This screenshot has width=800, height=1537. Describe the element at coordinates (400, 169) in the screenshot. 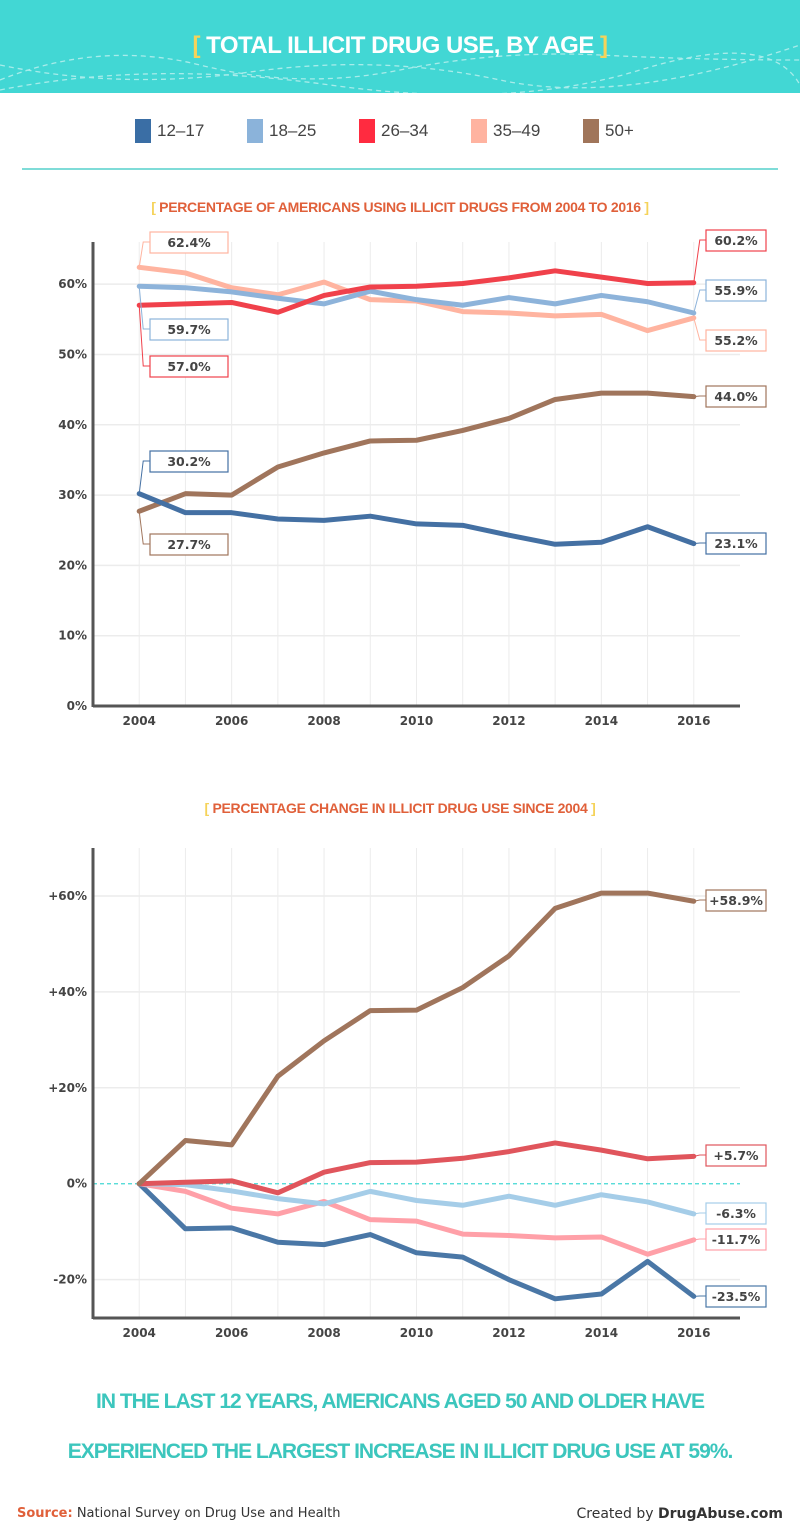

I see `divider` at that location.